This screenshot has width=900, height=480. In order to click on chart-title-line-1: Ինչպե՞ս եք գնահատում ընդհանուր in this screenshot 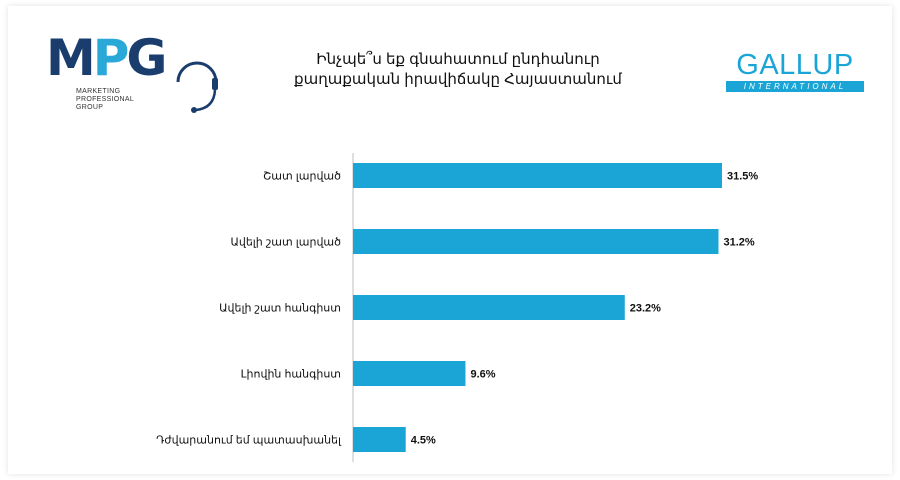, I will do `click(458, 59)`.